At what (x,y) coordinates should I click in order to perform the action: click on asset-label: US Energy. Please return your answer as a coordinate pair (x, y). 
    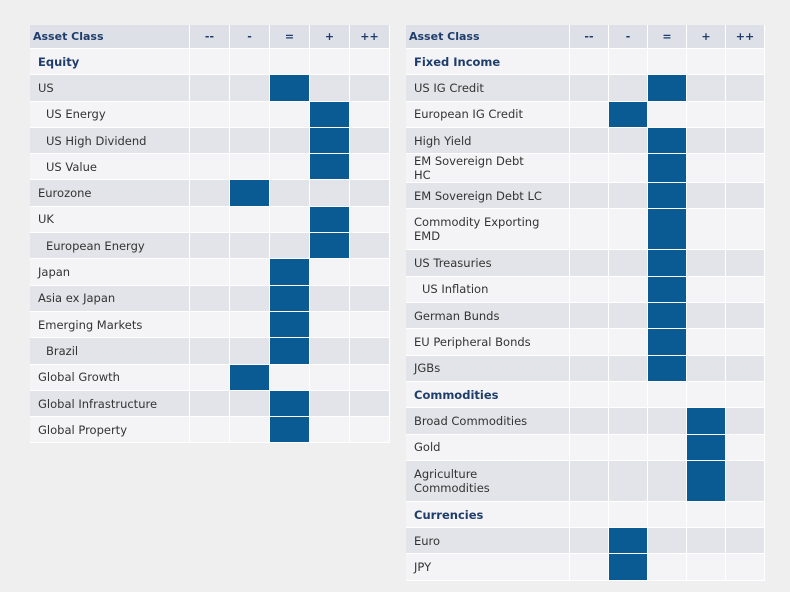
    Looking at the image, I should click on (110, 114).